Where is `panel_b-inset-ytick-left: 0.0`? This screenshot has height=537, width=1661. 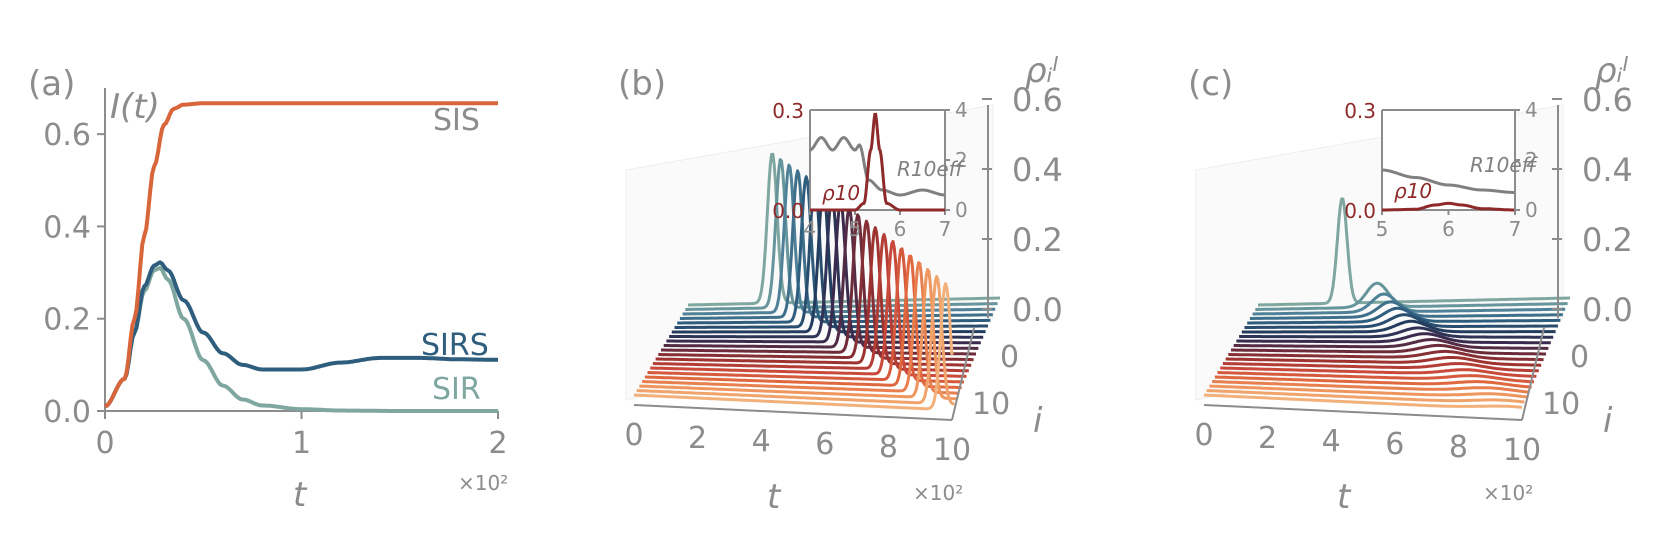
panel_b-inset-ytick-left: 0.0 is located at coordinates (788, 211).